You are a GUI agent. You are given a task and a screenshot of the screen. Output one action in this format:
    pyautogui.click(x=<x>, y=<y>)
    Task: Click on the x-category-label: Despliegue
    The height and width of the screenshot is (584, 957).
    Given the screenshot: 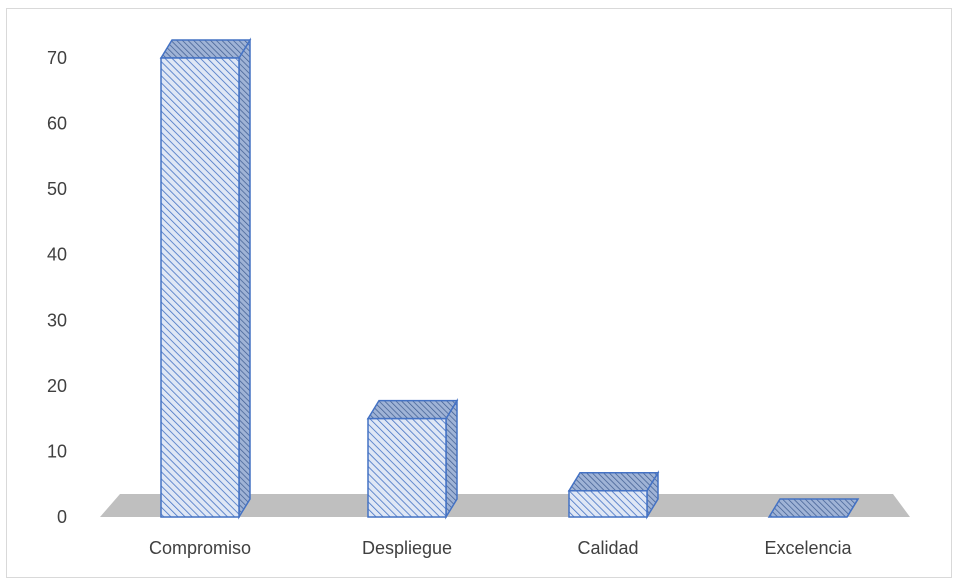 What is the action you would take?
    pyautogui.click(x=407, y=548)
    